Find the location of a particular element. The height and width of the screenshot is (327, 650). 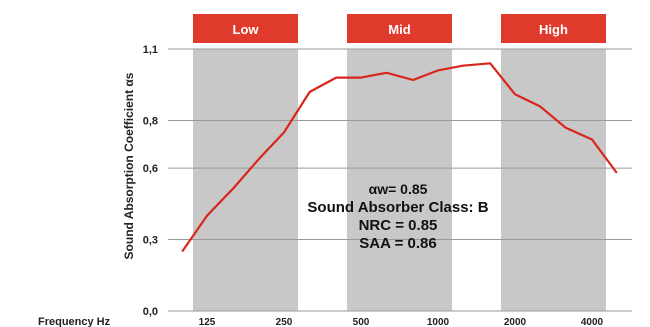

annotation-aw: αw= 0.85 is located at coordinates (398, 189).